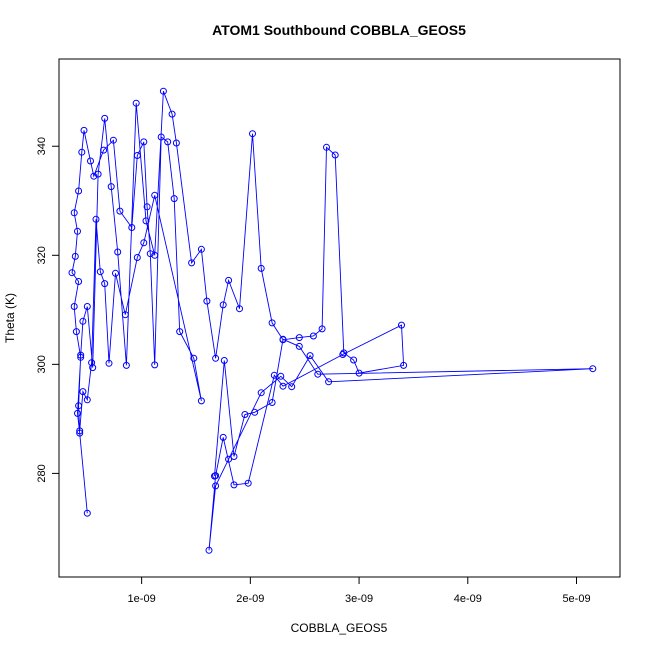 This screenshot has width=650, height=650. I want to click on x-axis-label: COBBLA_GEOS5, so click(339, 628).